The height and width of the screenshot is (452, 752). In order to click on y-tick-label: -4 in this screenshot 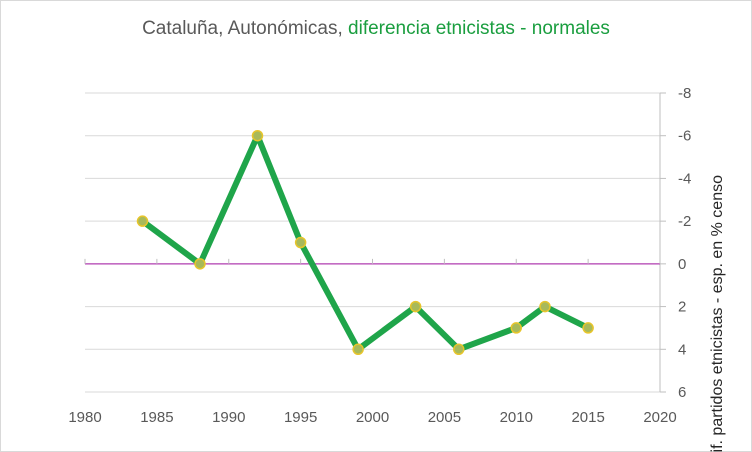, I will do `click(684, 178)`.